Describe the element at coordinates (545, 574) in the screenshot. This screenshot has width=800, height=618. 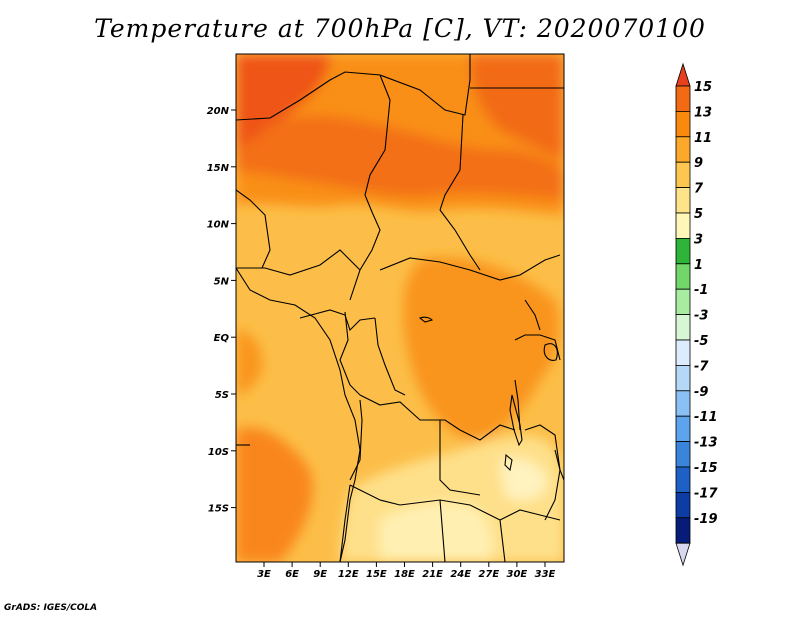
I see `lon-tick-label: 33E` at that location.